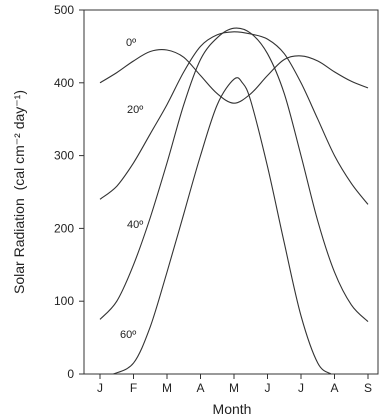  I want to click on y-tick-label: 100, so click(64, 301).